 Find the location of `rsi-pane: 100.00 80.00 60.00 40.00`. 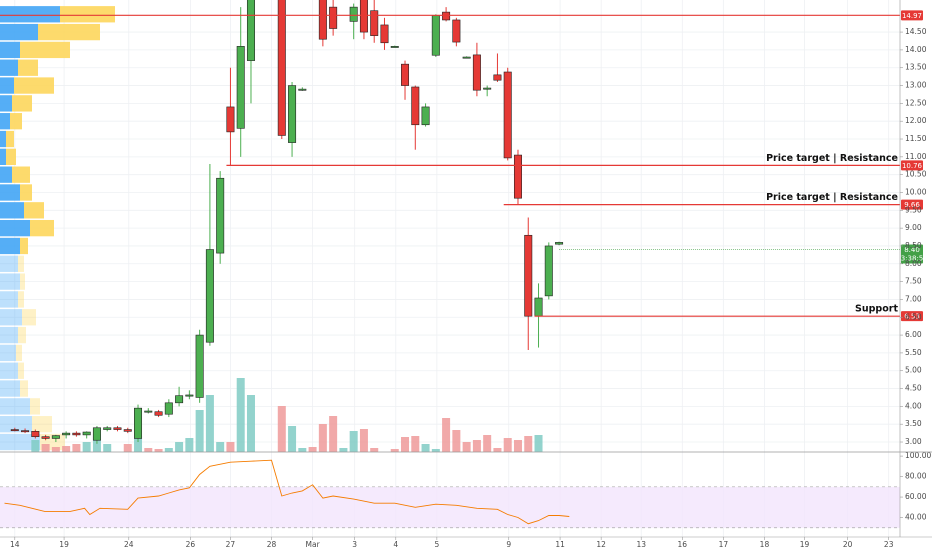

rsi-pane: 100.00 80.00 60.00 40.00 is located at coordinates (465, 490).